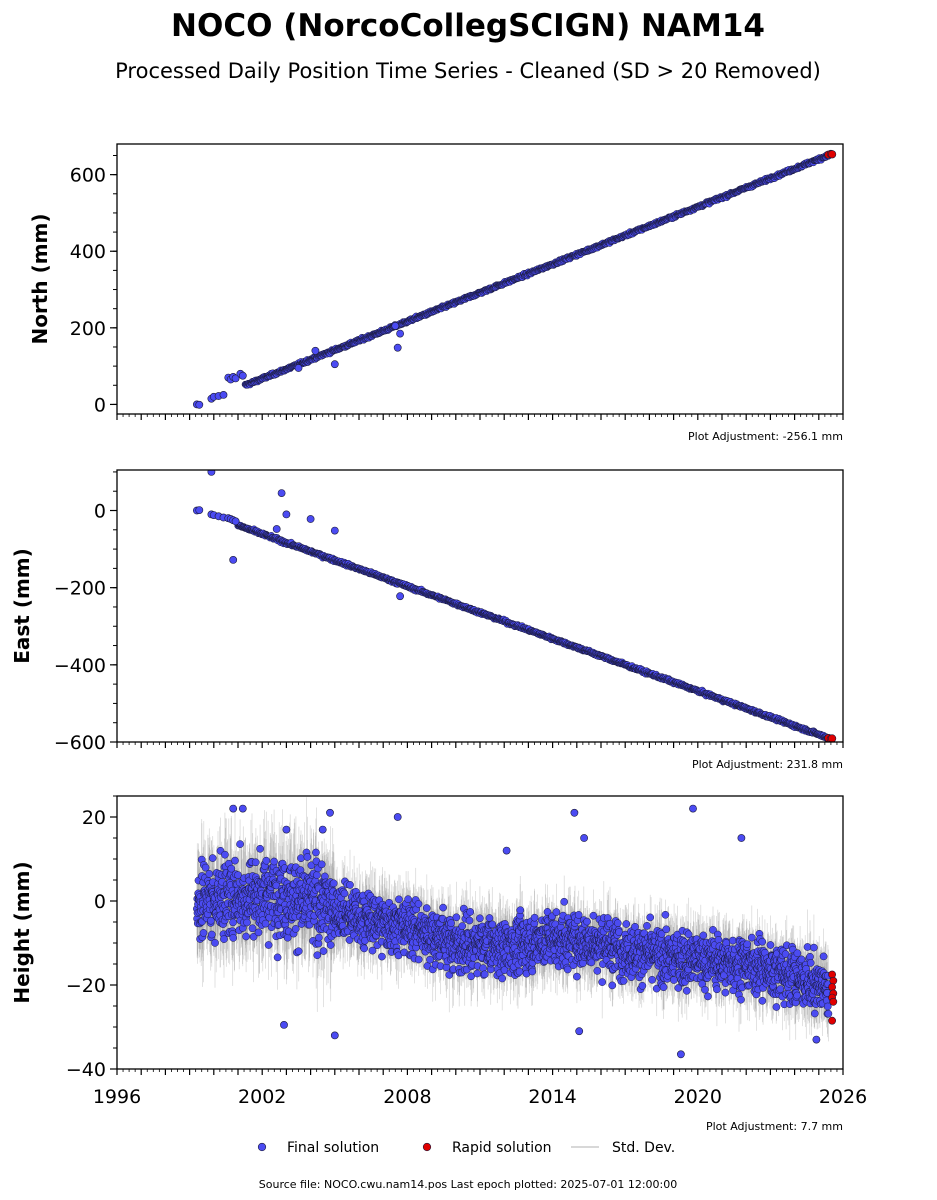 This screenshot has height=1200, width=937. What do you see at coordinates (832, 154) in the screenshot?
I see `north-rapid-point` at bounding box center [832, 154].